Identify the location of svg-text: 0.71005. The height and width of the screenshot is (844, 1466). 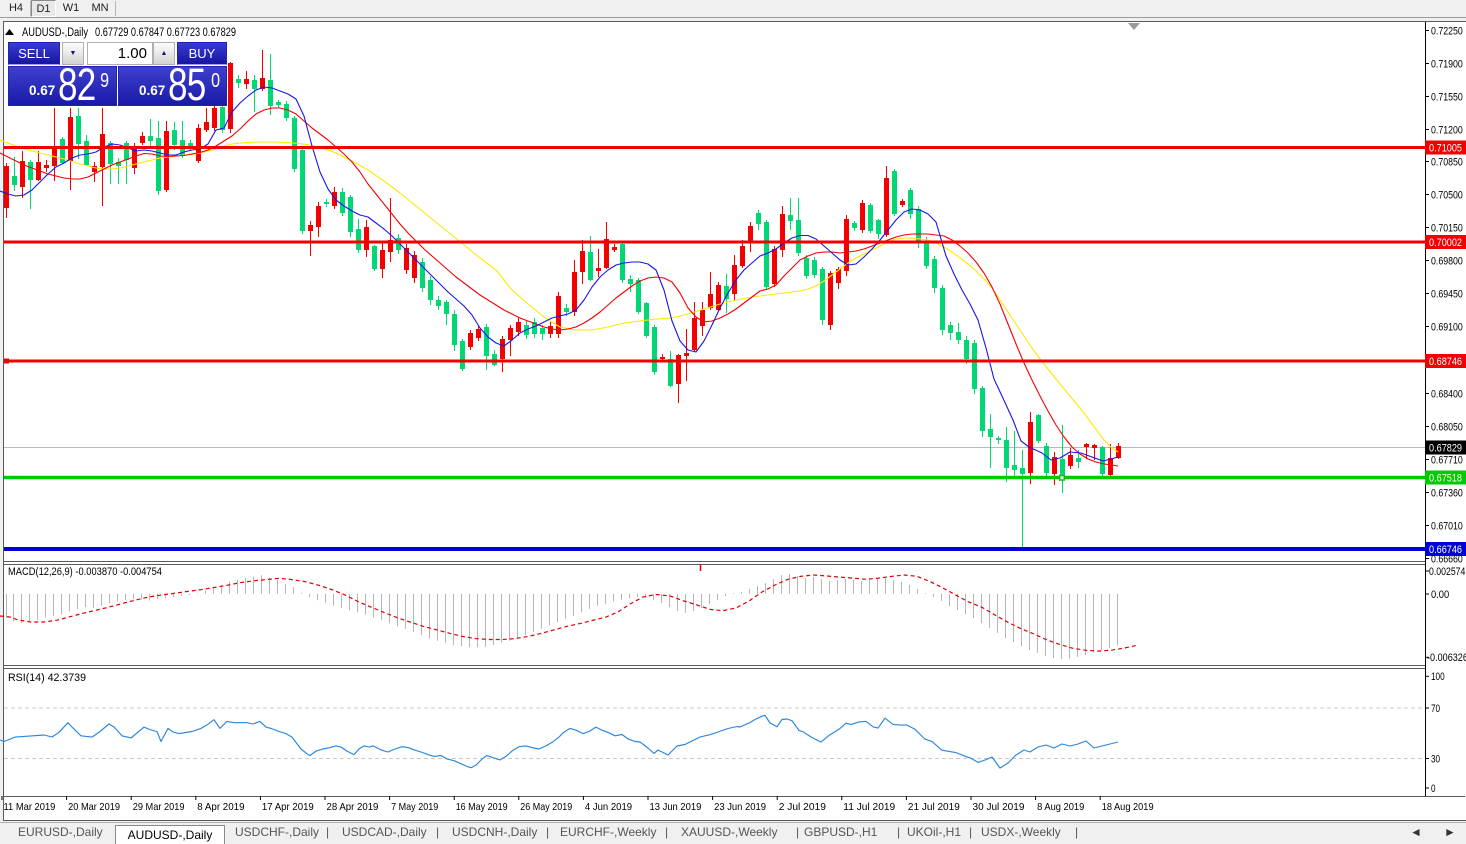
(1445, 149).